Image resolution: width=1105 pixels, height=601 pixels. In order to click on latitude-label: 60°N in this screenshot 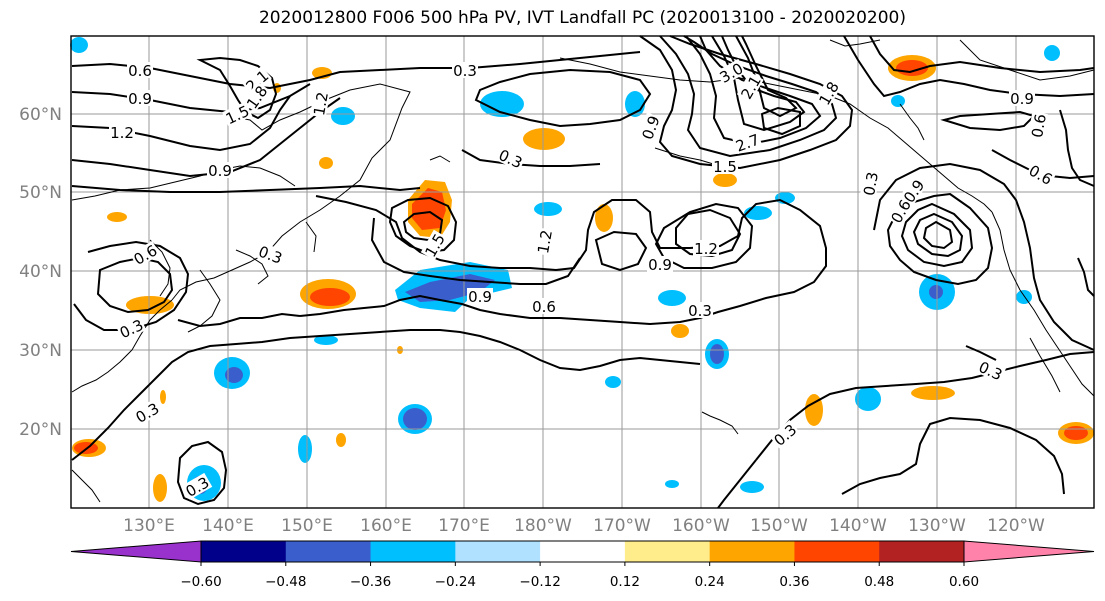, I will do `click(40, 115)`.